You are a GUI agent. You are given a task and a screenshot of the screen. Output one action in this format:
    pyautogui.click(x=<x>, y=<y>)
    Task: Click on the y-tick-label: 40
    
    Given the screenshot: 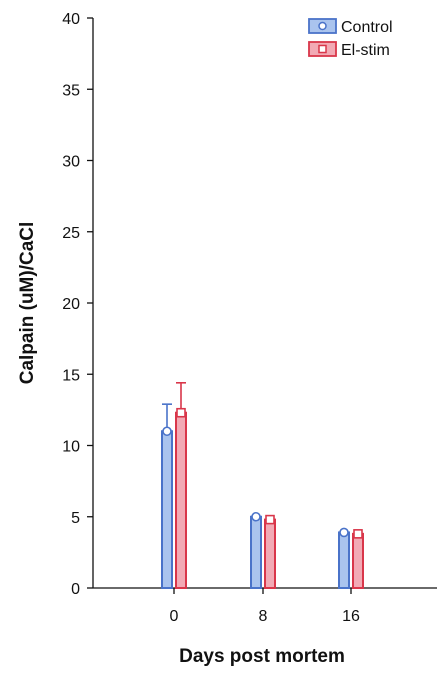 What is the action you would take?
    pyautogui.click(x=71, y=19)
    